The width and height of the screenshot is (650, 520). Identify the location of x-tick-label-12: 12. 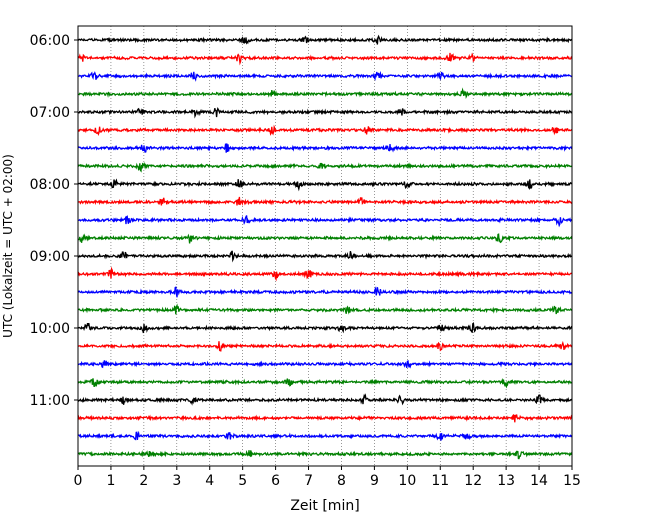
(473, 481).